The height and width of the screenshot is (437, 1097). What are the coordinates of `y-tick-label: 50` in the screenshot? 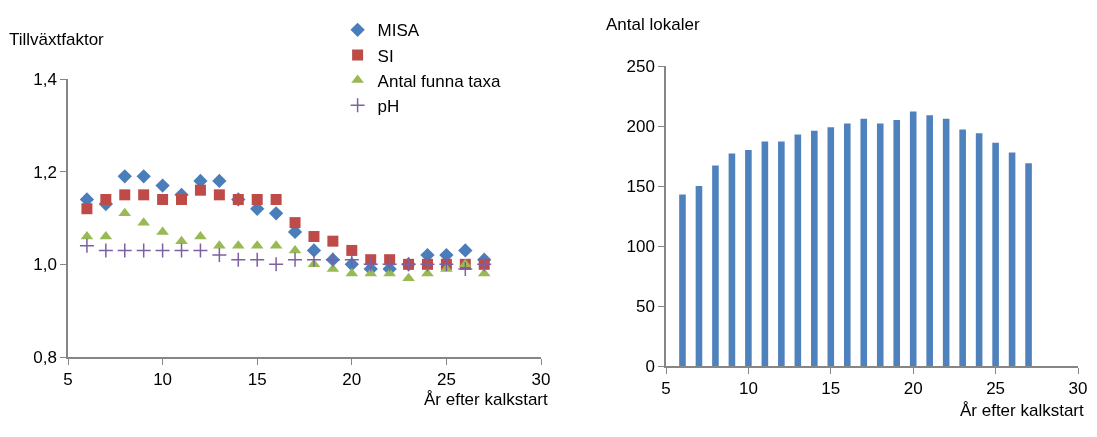 It's located at (645, 306).